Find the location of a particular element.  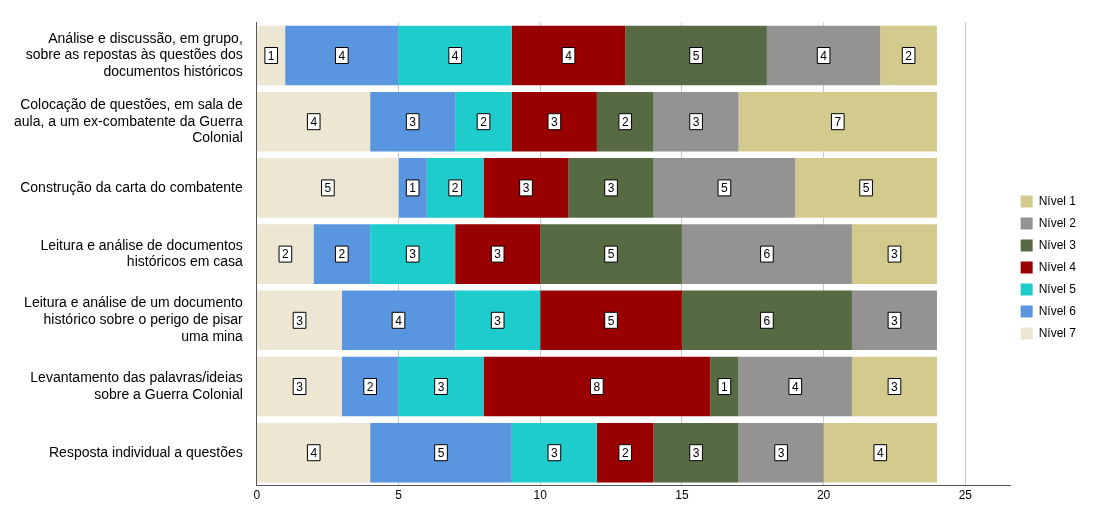

y-tick-label: Levantamento das palavras/ideias sobre a Guerra Colonial is located at coordinates (136, 385).